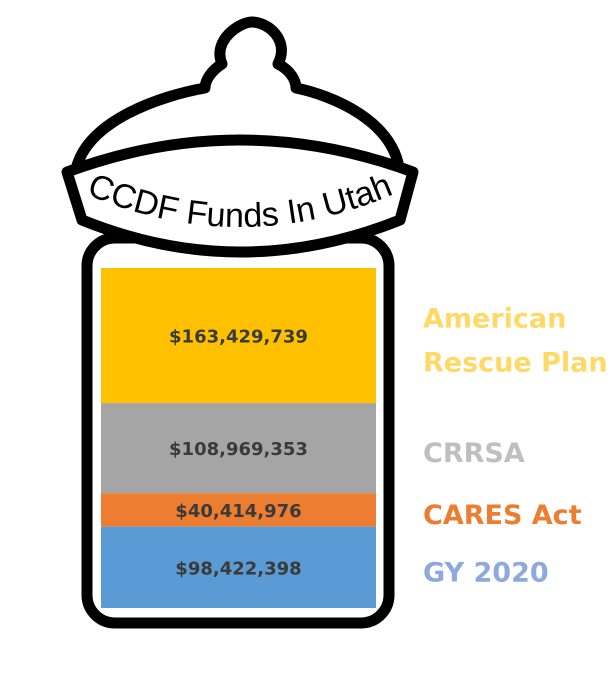 The image size is (611, 682). I want to click on legend-label-gy-2020: GY 2020, so click(486, 572).